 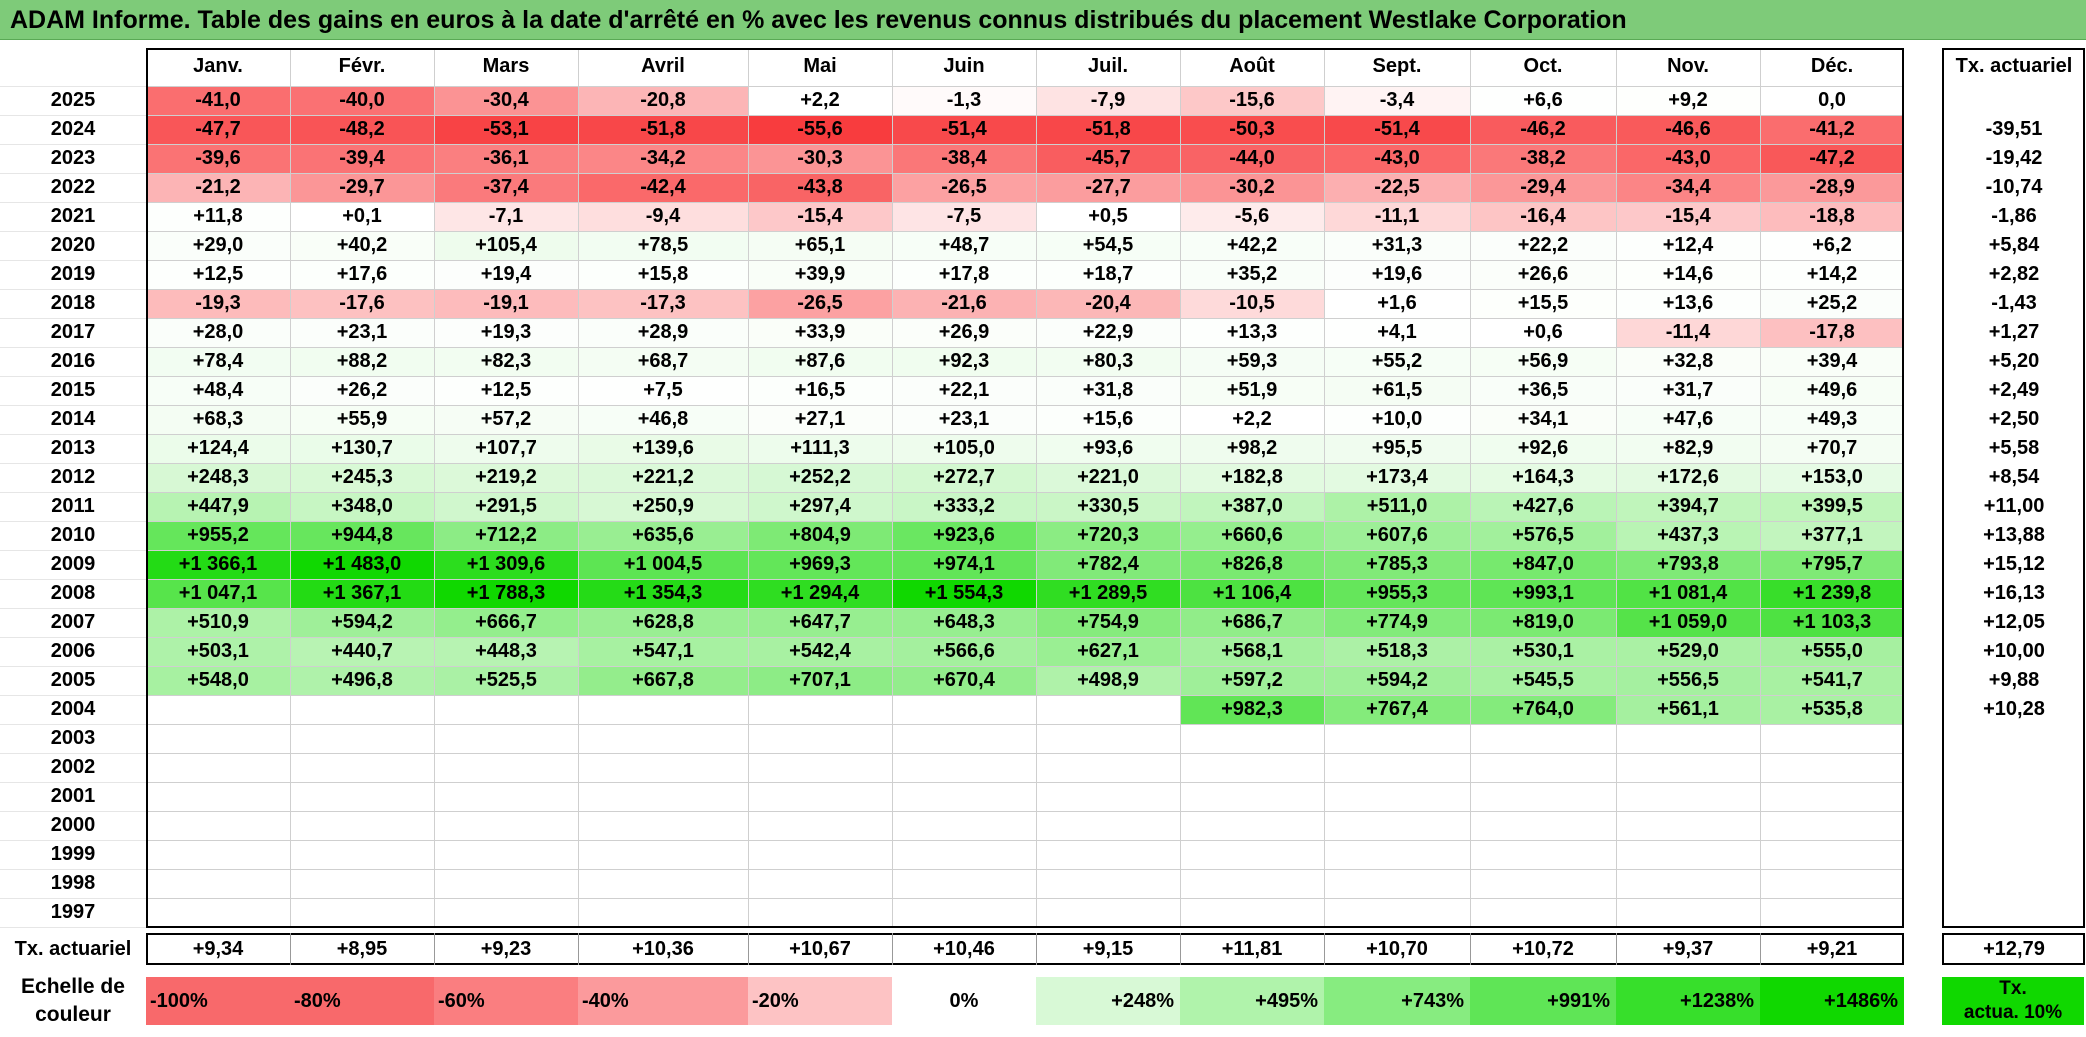 What do you see at coordinates (362, 477) in the screenshot?
I see `value-cell: +245,3` at bounding box center [362, 477].